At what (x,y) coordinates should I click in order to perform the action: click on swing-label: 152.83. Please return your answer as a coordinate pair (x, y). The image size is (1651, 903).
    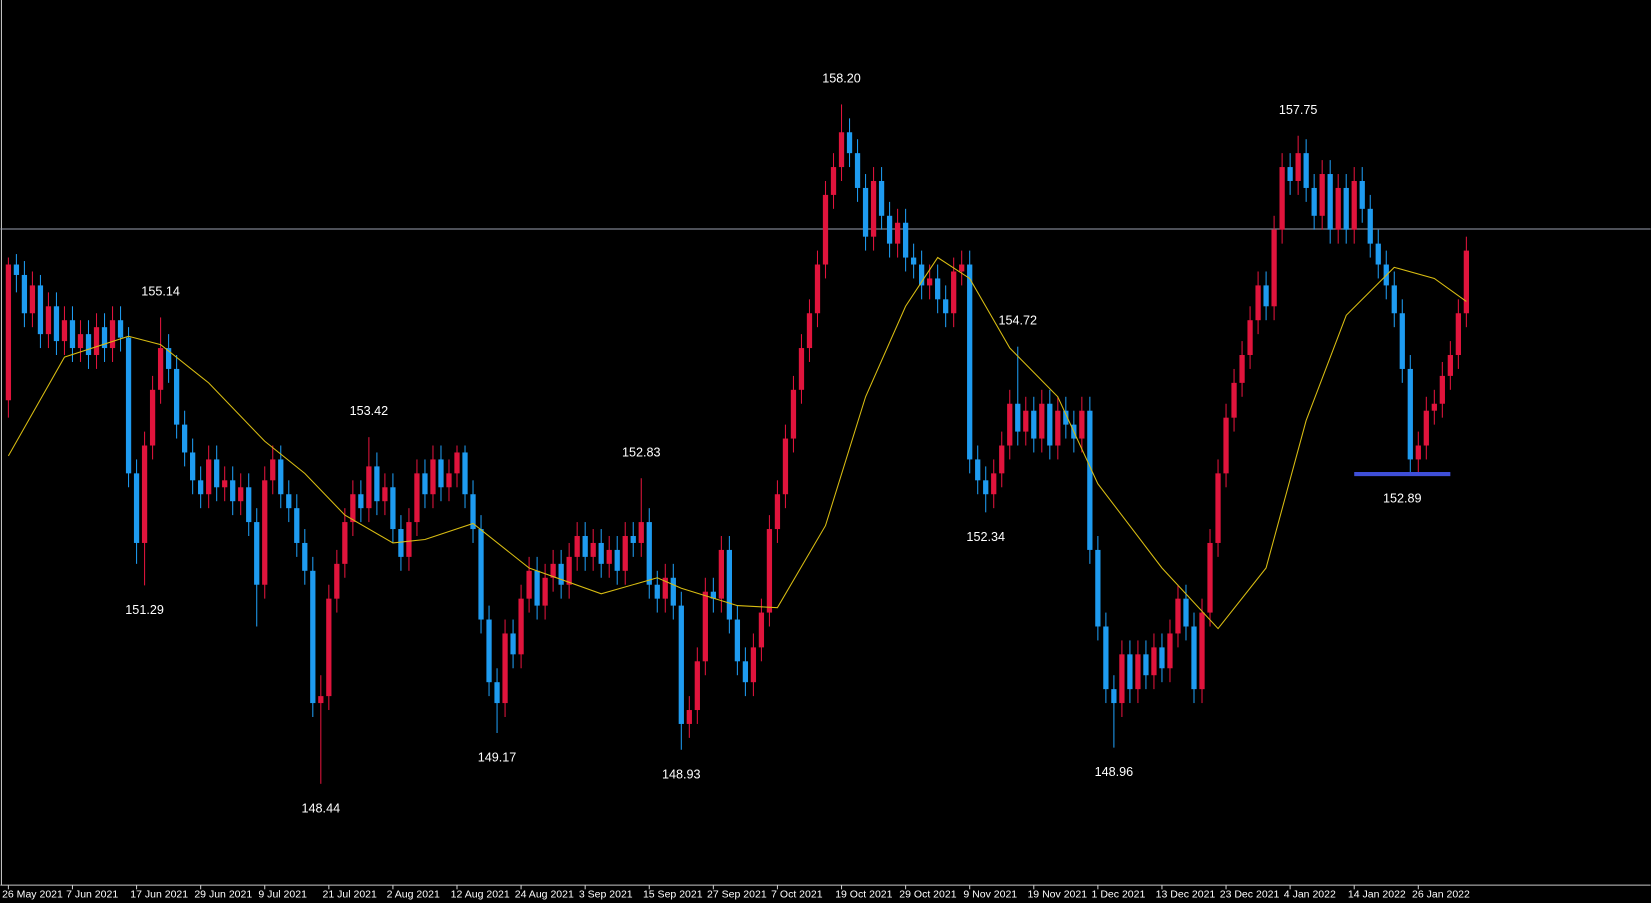
    Looking at the image, I should click on (641, 452).